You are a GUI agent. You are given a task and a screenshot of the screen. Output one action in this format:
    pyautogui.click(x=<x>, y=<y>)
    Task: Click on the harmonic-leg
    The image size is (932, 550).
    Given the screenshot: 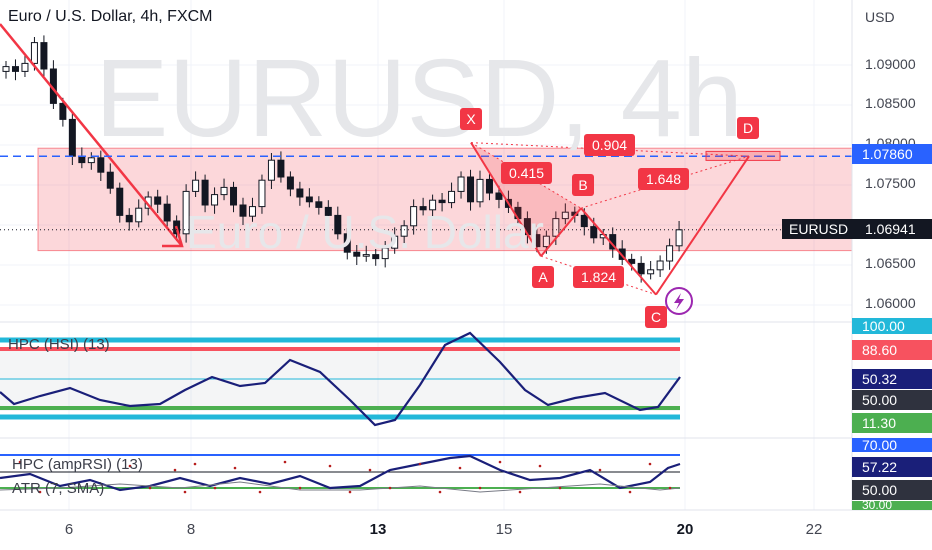 What is the action you would take?
    pyautogui.click(x=618, y=251)
    